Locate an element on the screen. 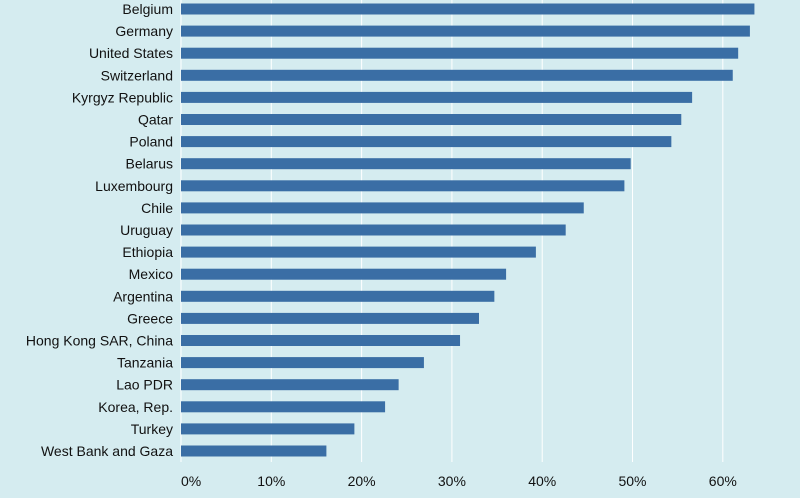  bar-belgium is located at coordinates (468, 9).